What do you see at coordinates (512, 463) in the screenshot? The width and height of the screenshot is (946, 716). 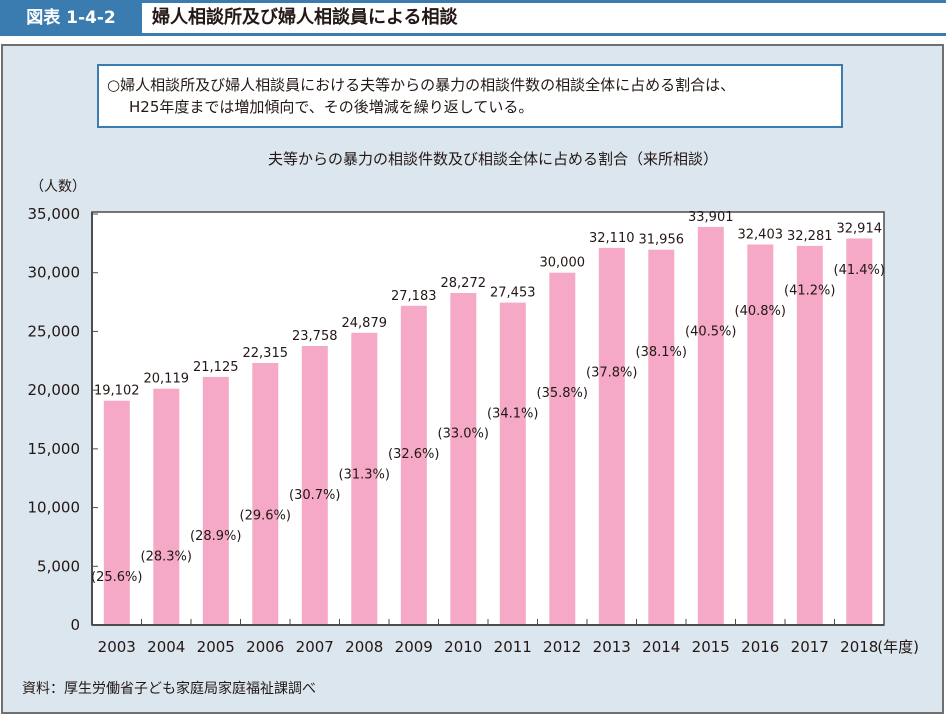 I see `bar-2011` at bounding box center [512, 463].